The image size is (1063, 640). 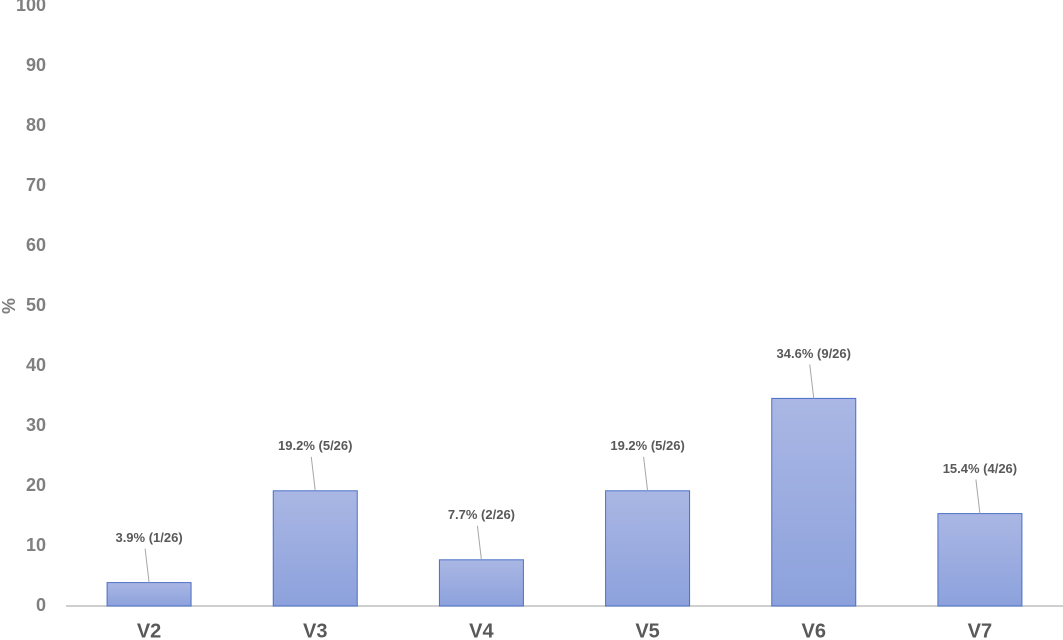 I want to click on x-tick-label: V5, so click(x=647, y=630).